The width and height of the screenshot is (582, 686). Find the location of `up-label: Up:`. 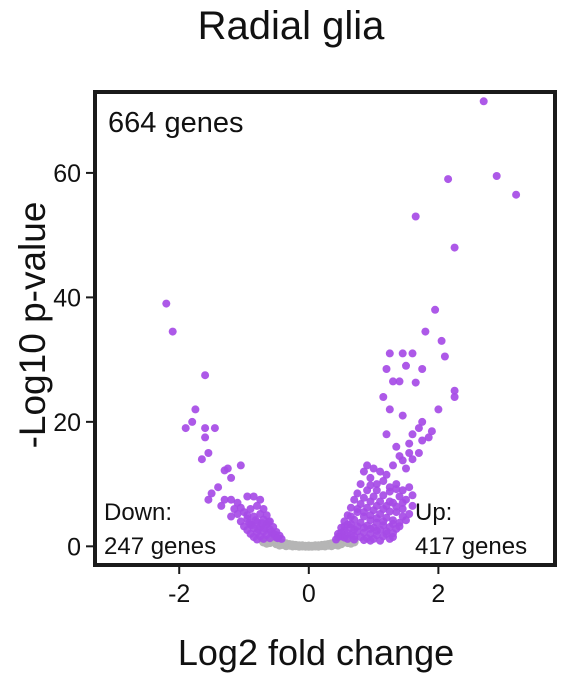

up-label: Up: is located at coordinates (433, 512).